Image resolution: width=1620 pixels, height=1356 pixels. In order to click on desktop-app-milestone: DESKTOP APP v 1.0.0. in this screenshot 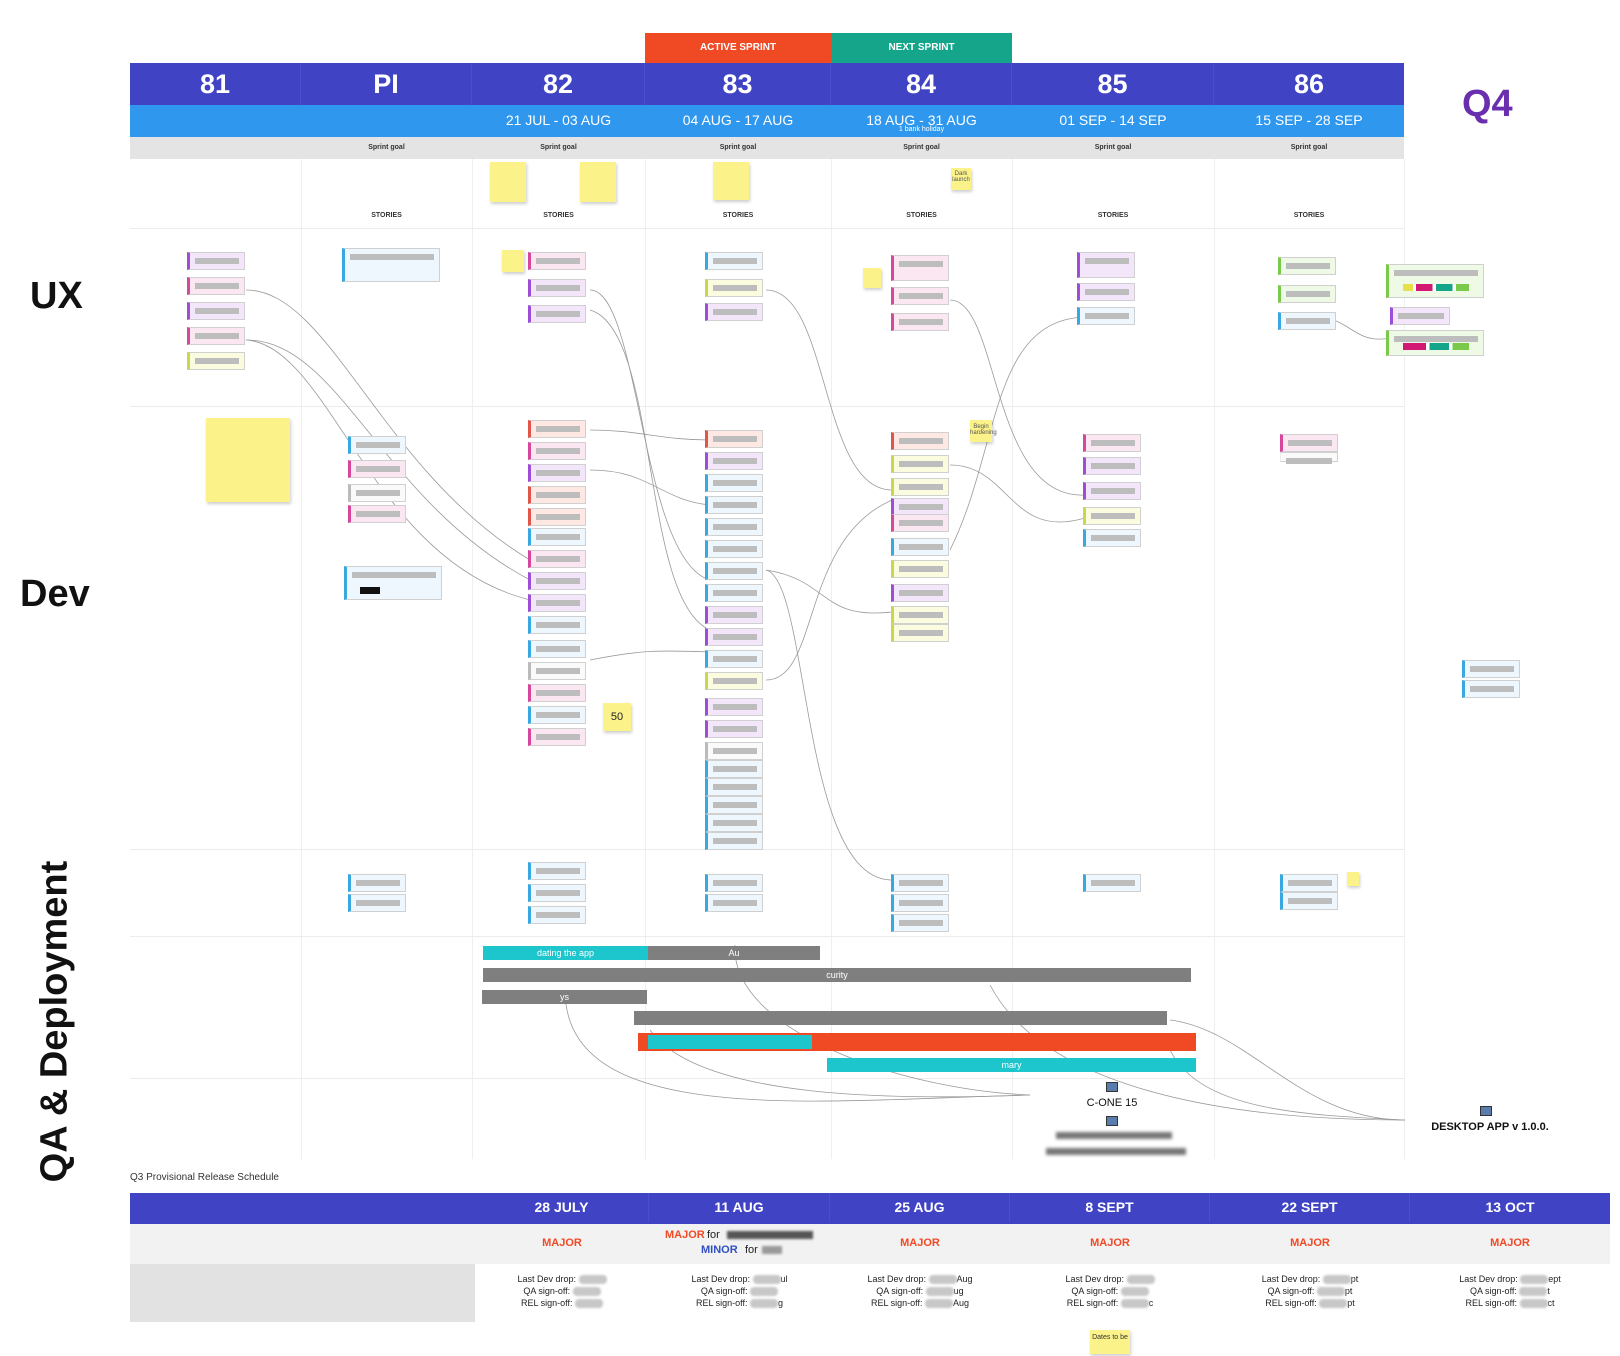, I will do `click(1490, 1127)`.